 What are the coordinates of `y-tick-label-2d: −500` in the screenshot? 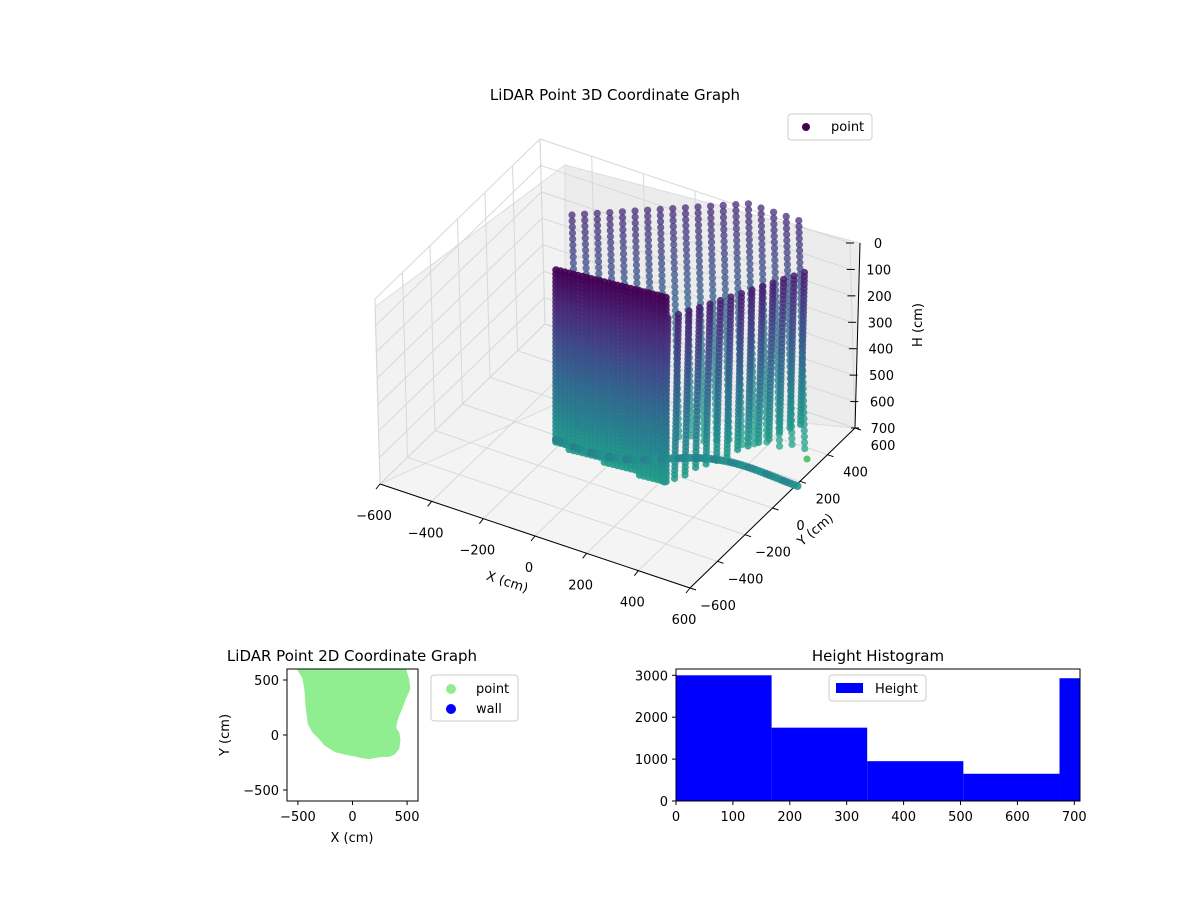 It's located at (261, 791).